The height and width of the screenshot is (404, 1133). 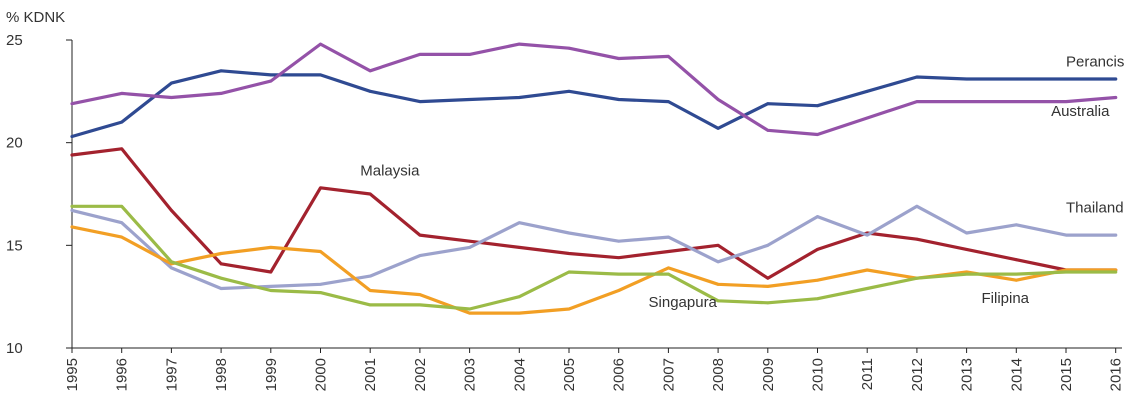 I want to click on y-tick-label: 25, so click(x=14, y=40).